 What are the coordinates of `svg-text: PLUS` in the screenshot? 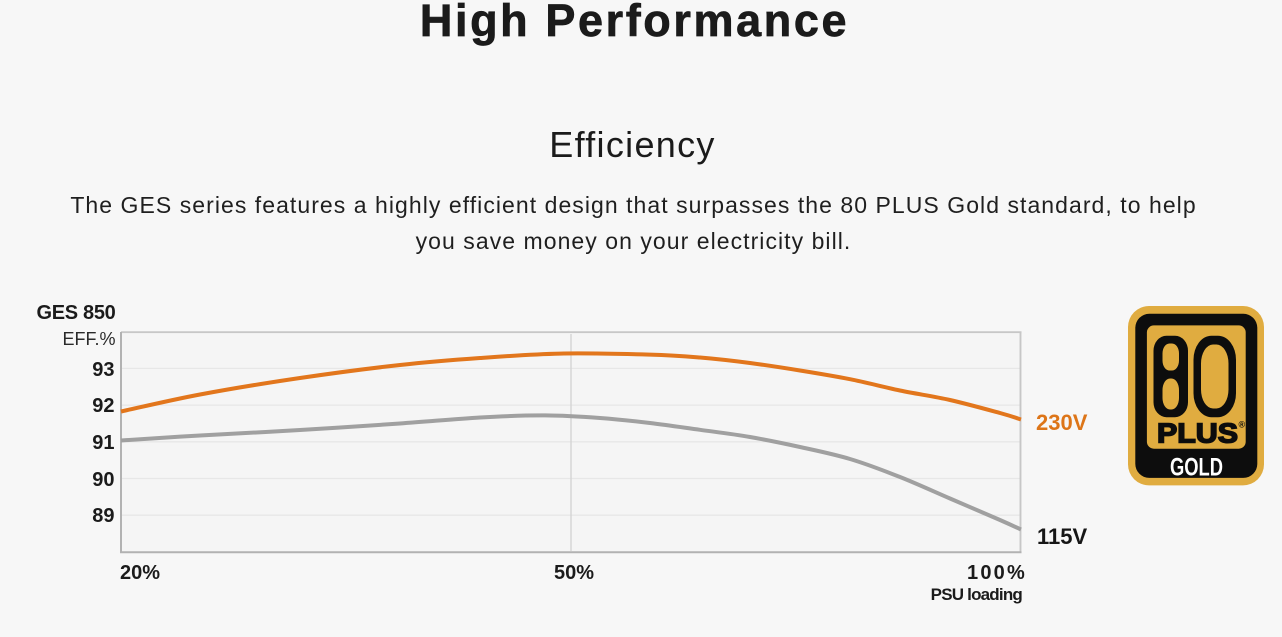 It's located at (1197, 433).